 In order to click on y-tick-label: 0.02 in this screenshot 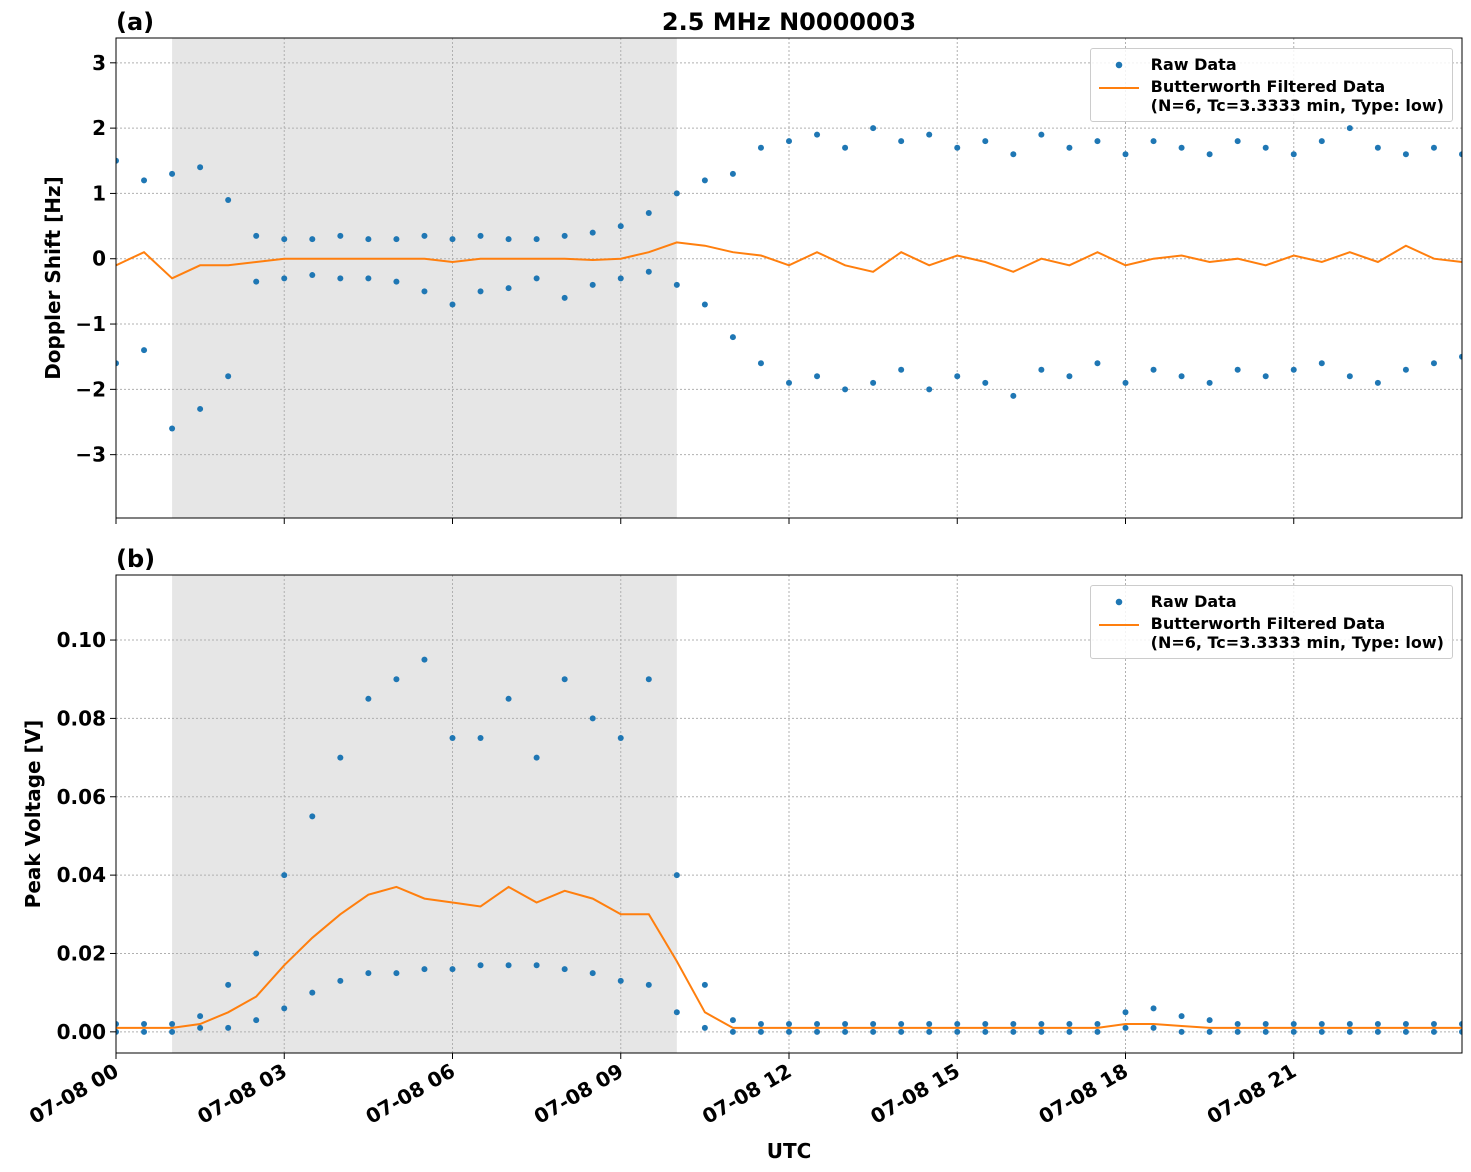, I will do `click(81, 953)`.